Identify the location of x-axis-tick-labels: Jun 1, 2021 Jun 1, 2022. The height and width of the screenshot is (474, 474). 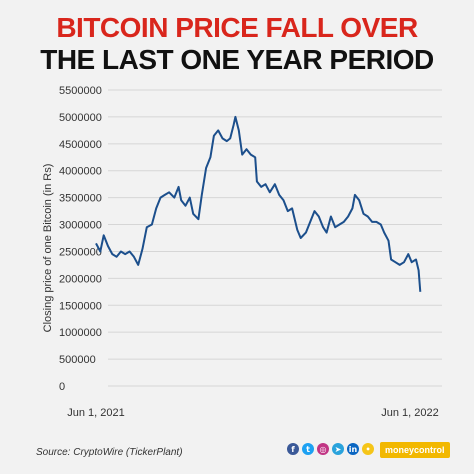
(253, 413).